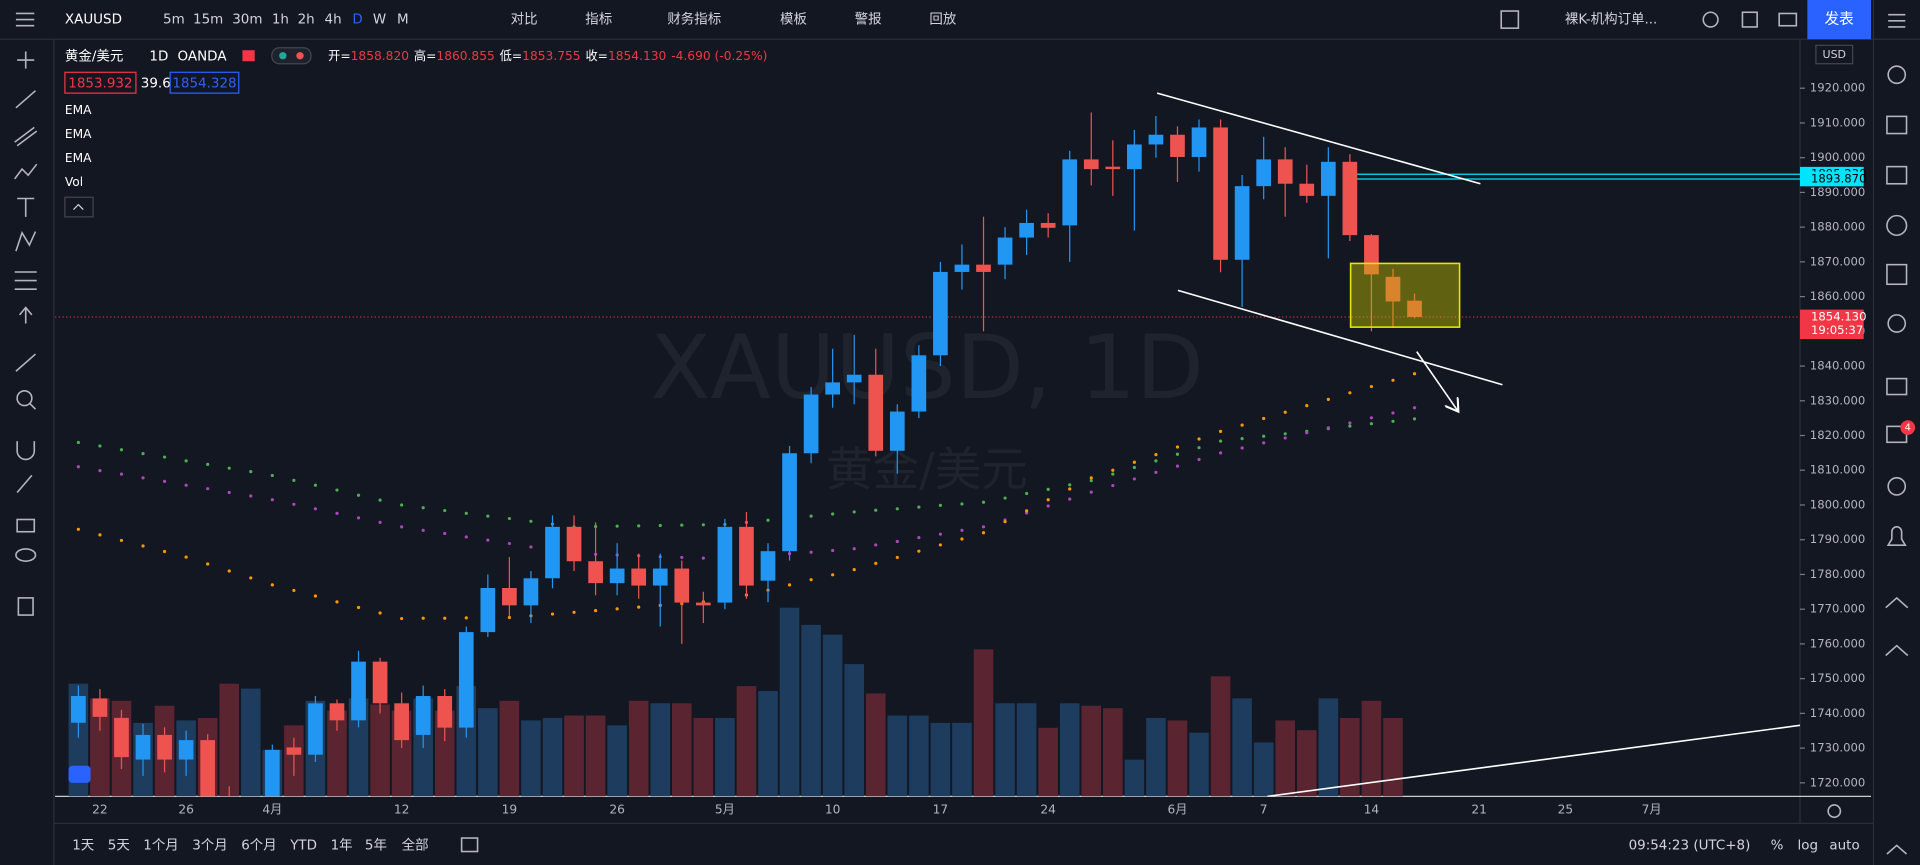 Image resolution: width=1920 pixels, height=865 pixels. What do you see at coordinates (1405, 295) in the screenshot?
I see `rectangle` at bounding box center [1405, 295].